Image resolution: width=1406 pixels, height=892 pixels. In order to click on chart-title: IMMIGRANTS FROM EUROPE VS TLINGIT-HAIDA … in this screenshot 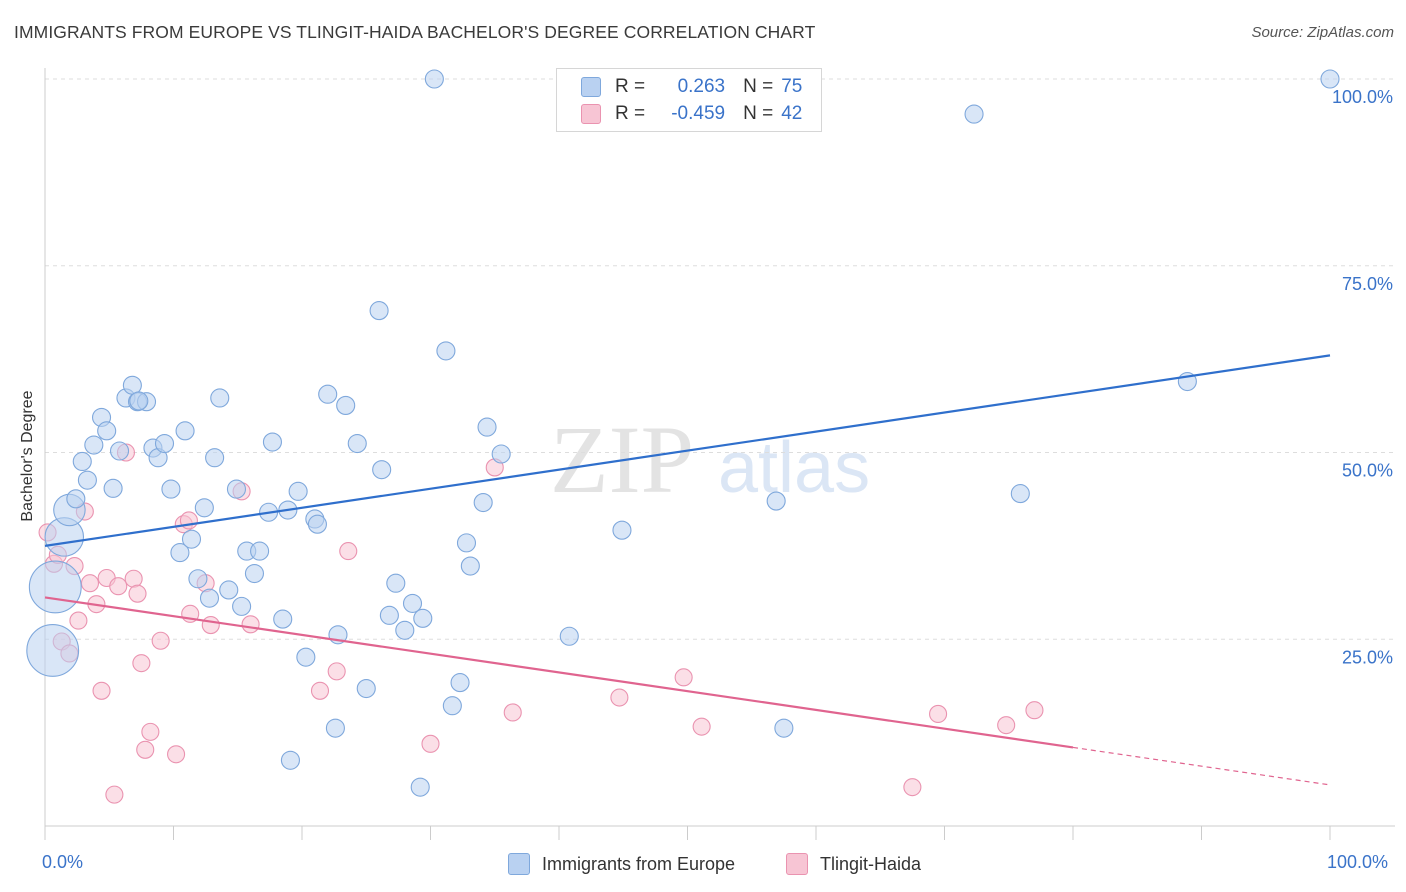, I will do `click(415, 32)`.